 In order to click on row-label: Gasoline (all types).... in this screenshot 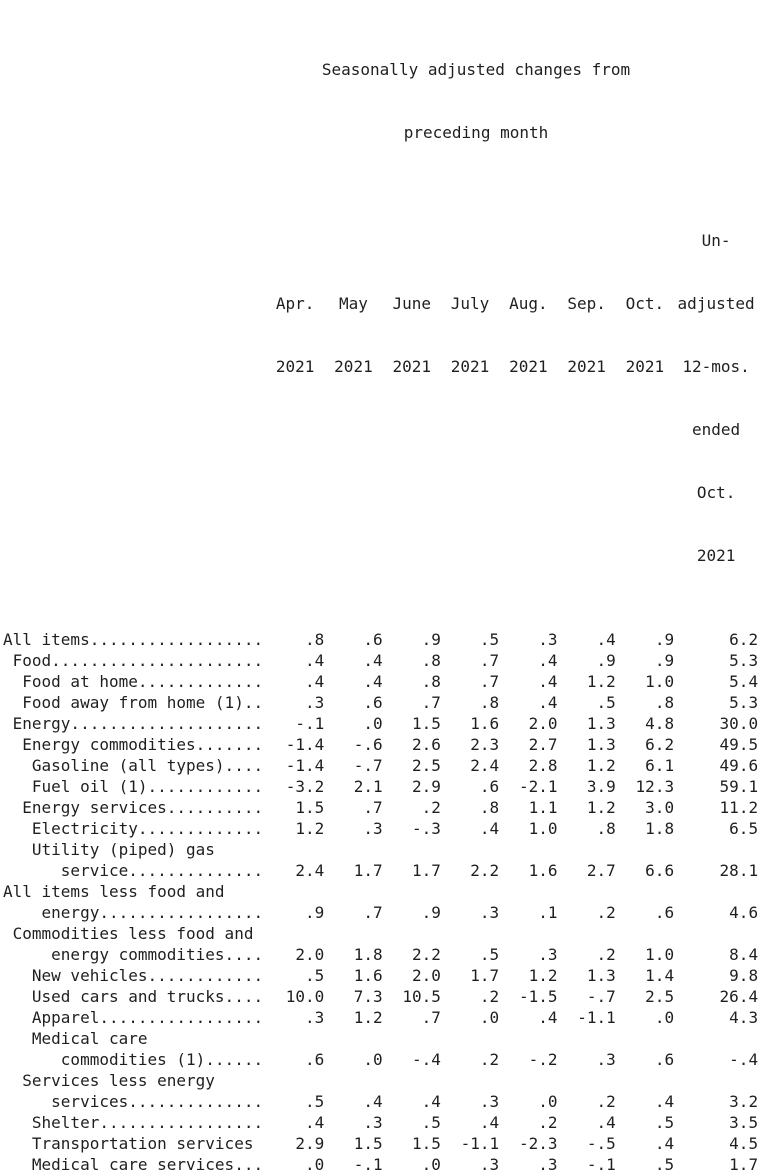, I will do `click(133, 765)`.